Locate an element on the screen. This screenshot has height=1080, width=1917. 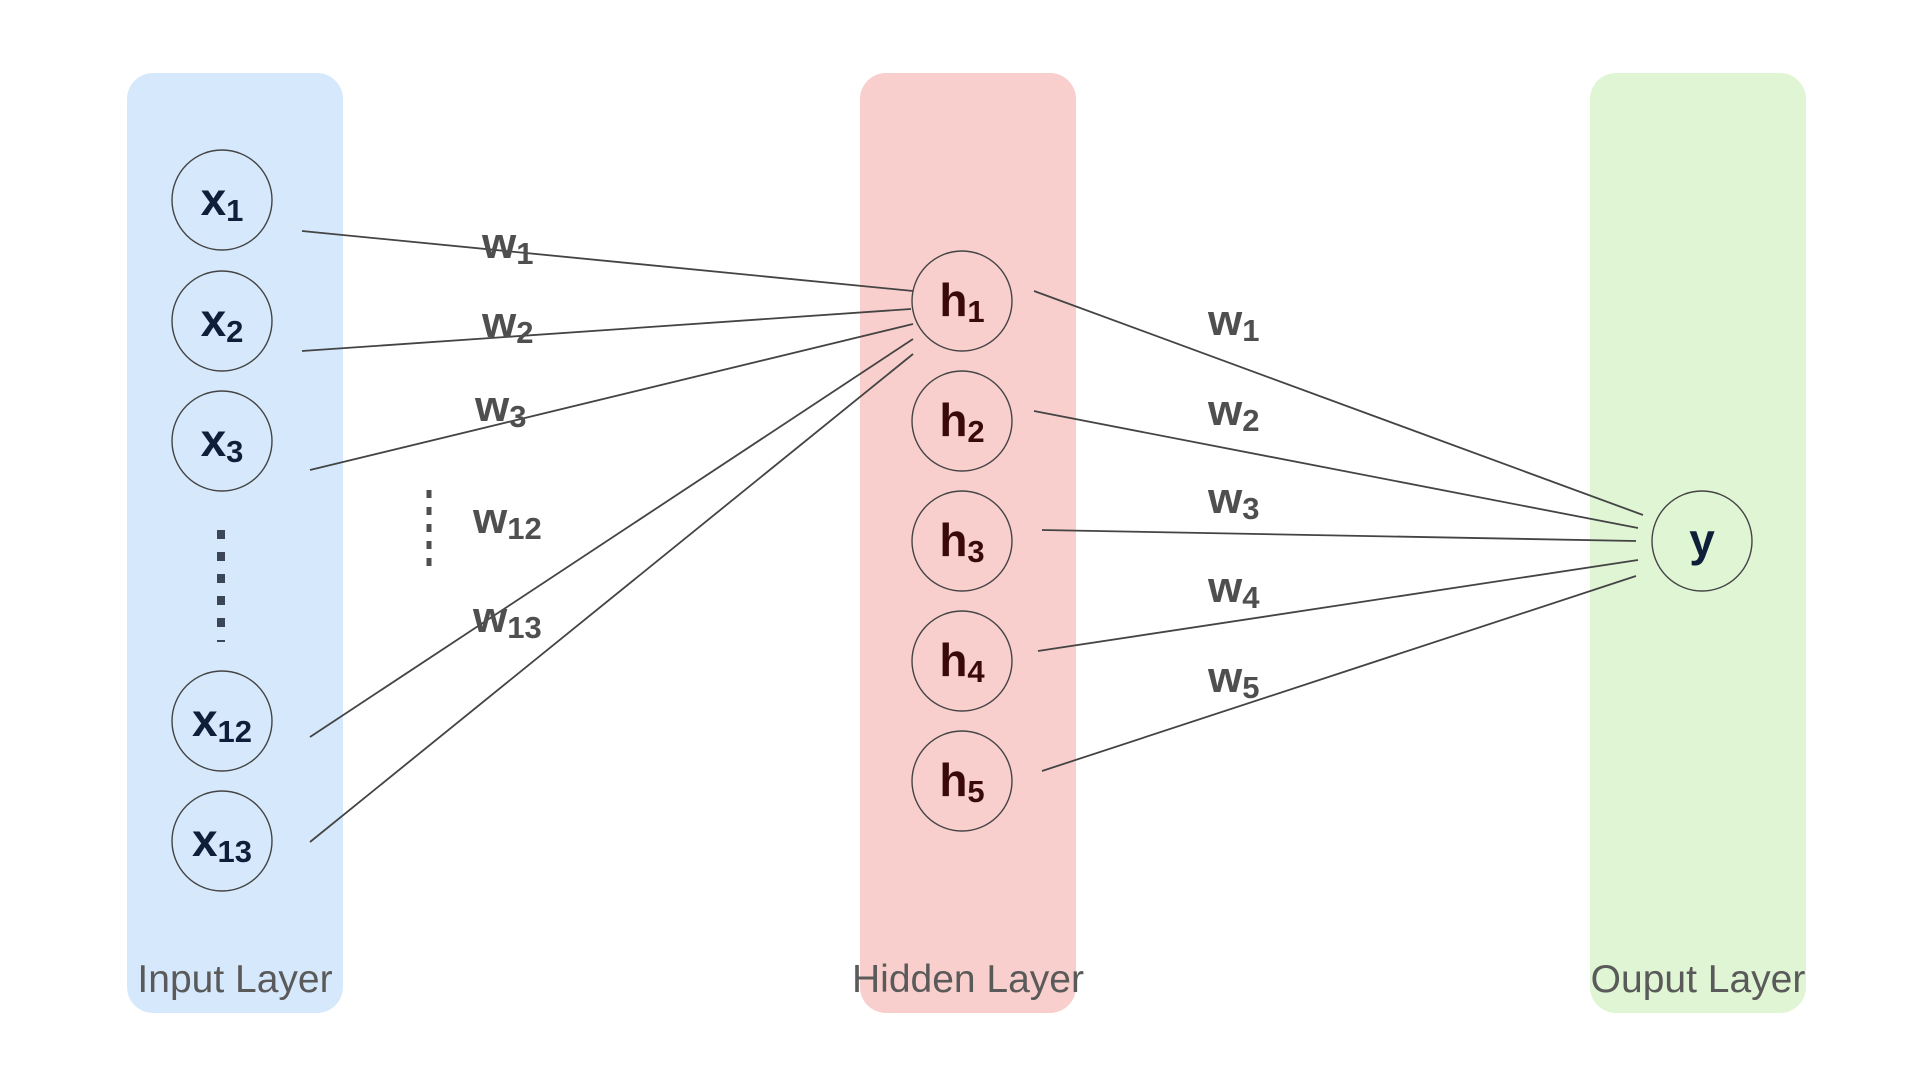
input-layer-title: Input Layer is located at coordinates (234, 979).